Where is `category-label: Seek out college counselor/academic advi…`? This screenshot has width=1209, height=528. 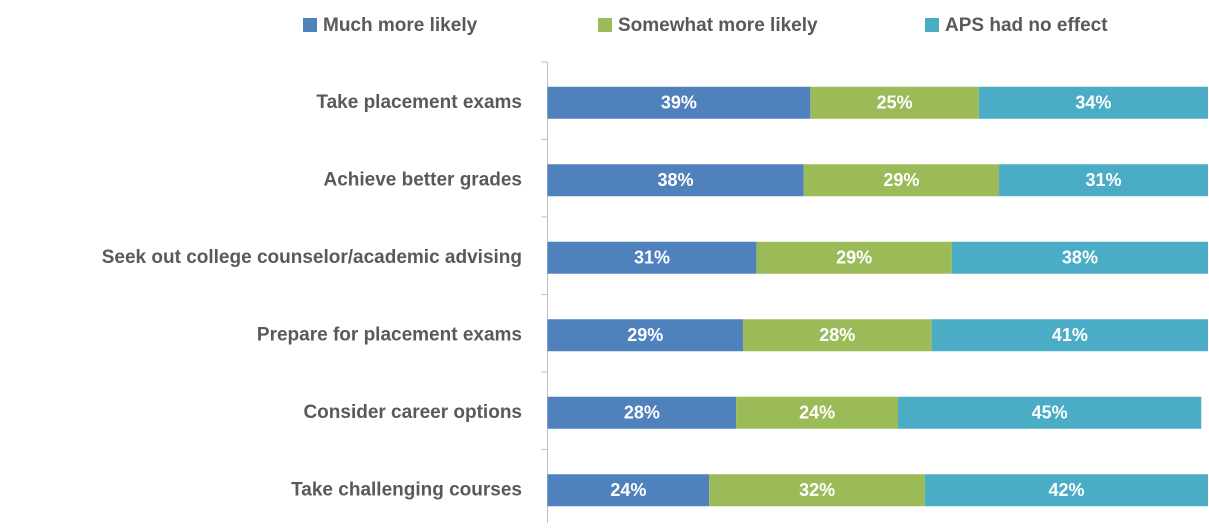 category-label: Seek out college counselor/academic advi… is located at coordinates (312, 257).